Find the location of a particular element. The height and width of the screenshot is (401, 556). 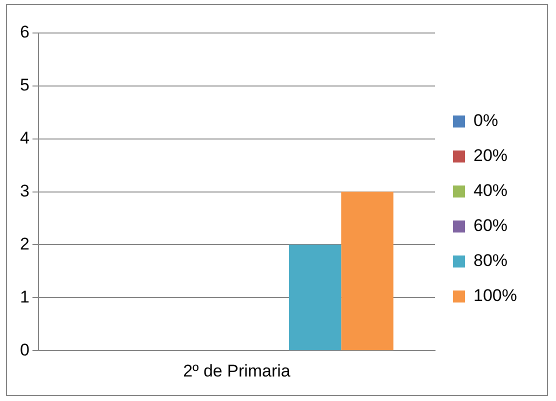

legend-label: 0% is located at coordinates (486, 120).